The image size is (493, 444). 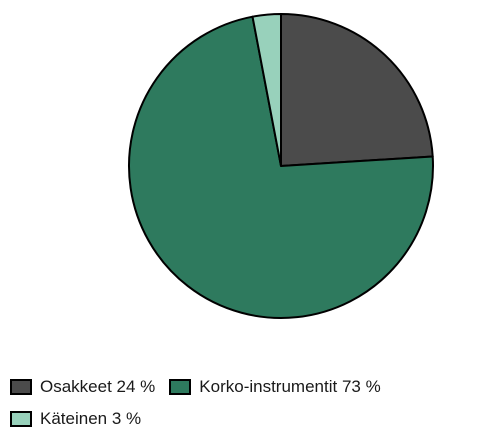 What do you see at coordinates (21, 387) in the screenshot?
I see `legend-swatch-osakkeet` at bounding box center [21, 387].